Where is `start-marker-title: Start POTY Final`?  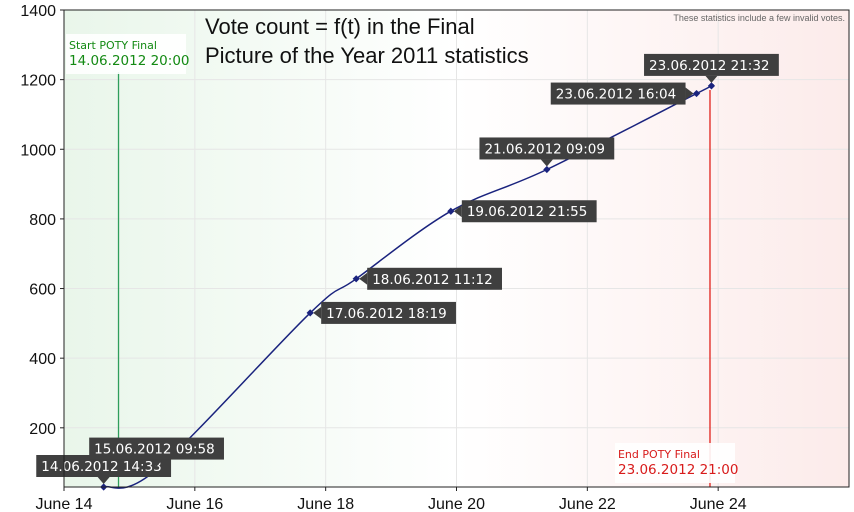 start-marker-title: Start POTY Final is located at coordinates (113, 45).